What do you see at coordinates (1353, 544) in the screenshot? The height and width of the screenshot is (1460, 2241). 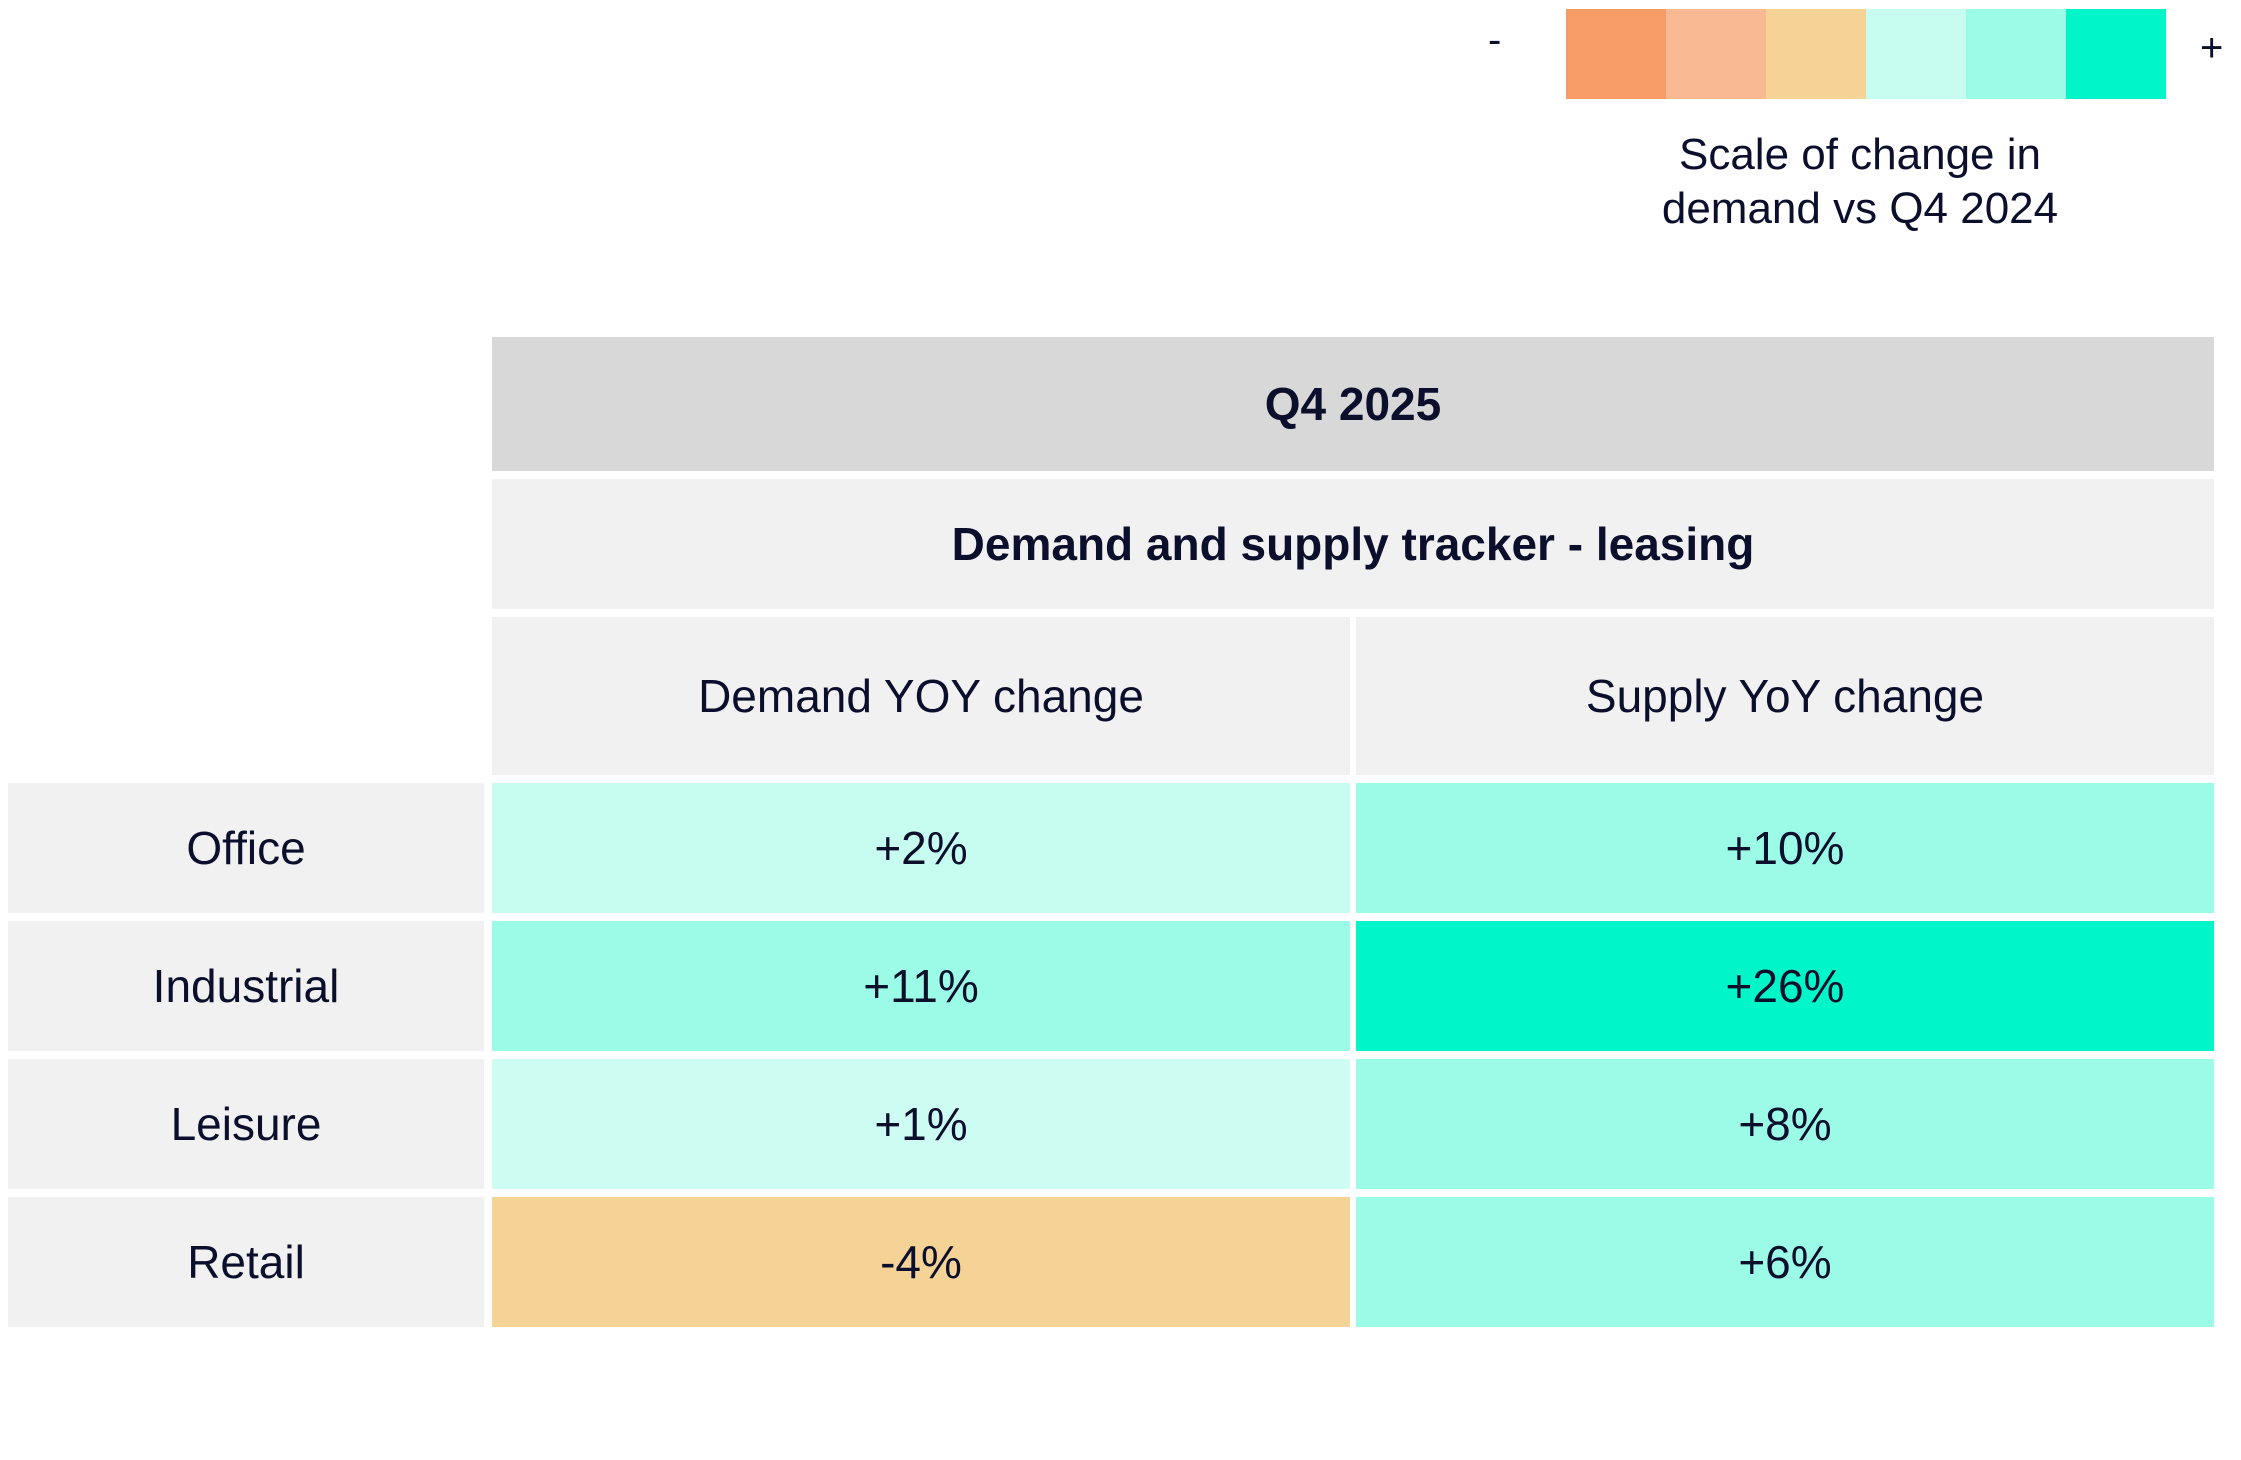 I see `table-subtitle: Demand and supply tracker - leasing` at bounding box center [1353, 544].